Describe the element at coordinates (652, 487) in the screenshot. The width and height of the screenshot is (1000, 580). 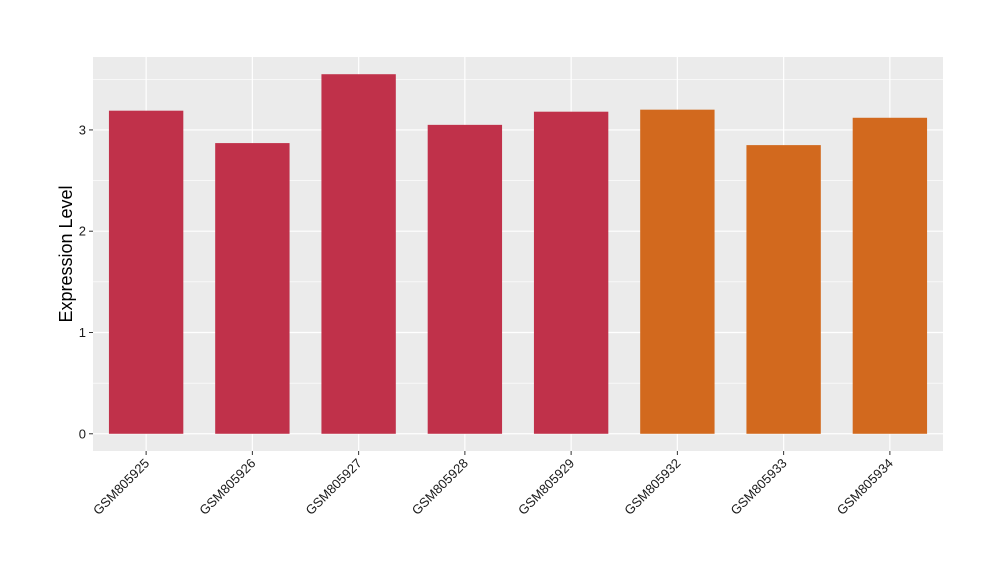
I see `x-tick-label: GSM805932` at that location.